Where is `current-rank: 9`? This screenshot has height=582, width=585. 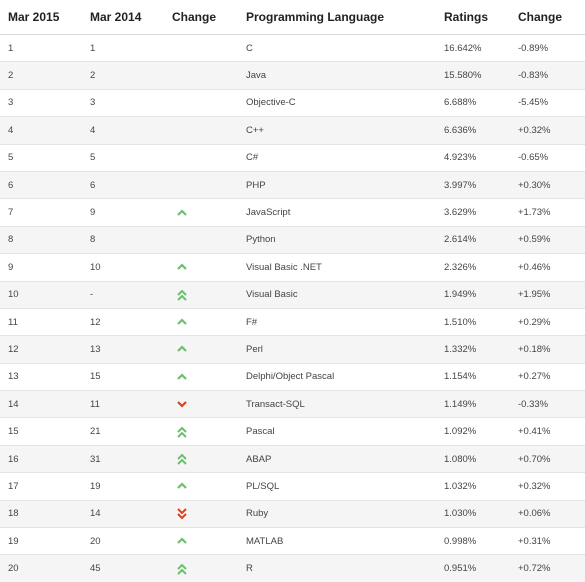
current-rank: 9 is located at coordinates (41, 267).